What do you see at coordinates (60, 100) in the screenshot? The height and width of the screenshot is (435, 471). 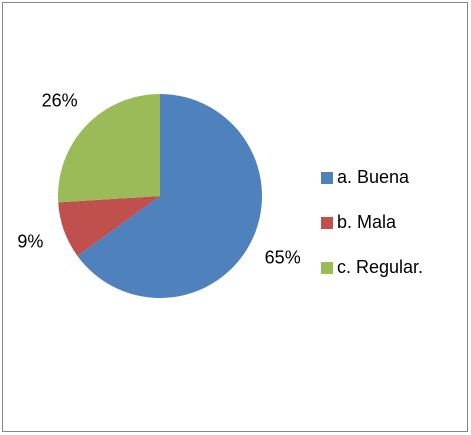 I see `data-label: 26%` at bounding box center [60, 100].